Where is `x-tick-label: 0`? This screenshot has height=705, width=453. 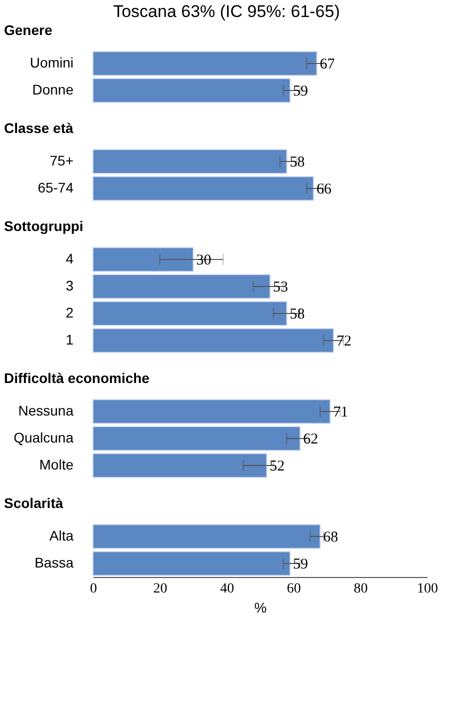
x-tick-label: 0 is located at coordinates (93, 589).